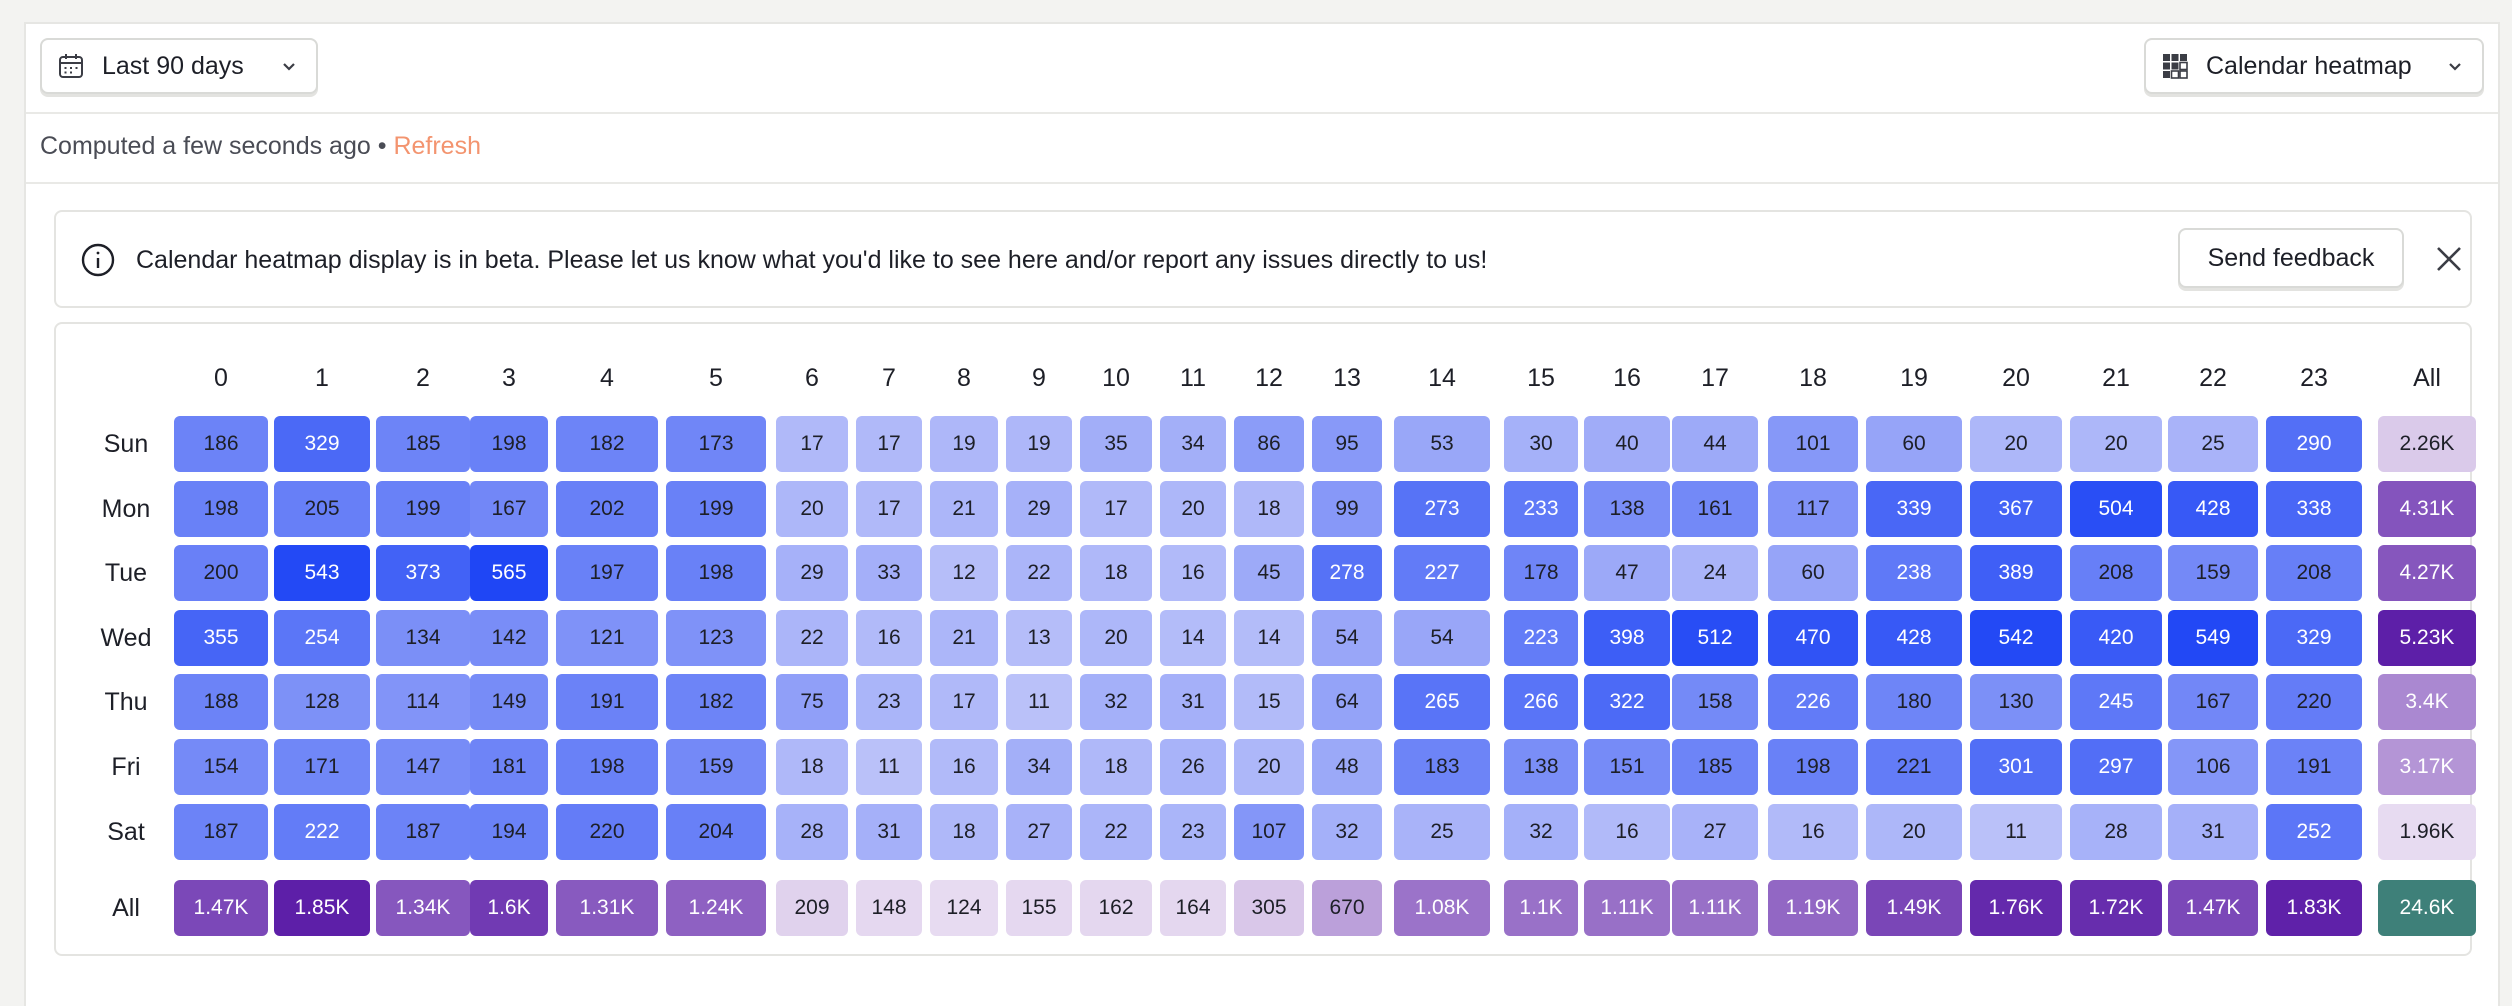 Image resolution: width=2512 pixels, height=1006 pixels. What do you see at coordinates (322, 444) in the screenshot?
I see `heatmap-cell: 329` at bounding box center [322, 444].